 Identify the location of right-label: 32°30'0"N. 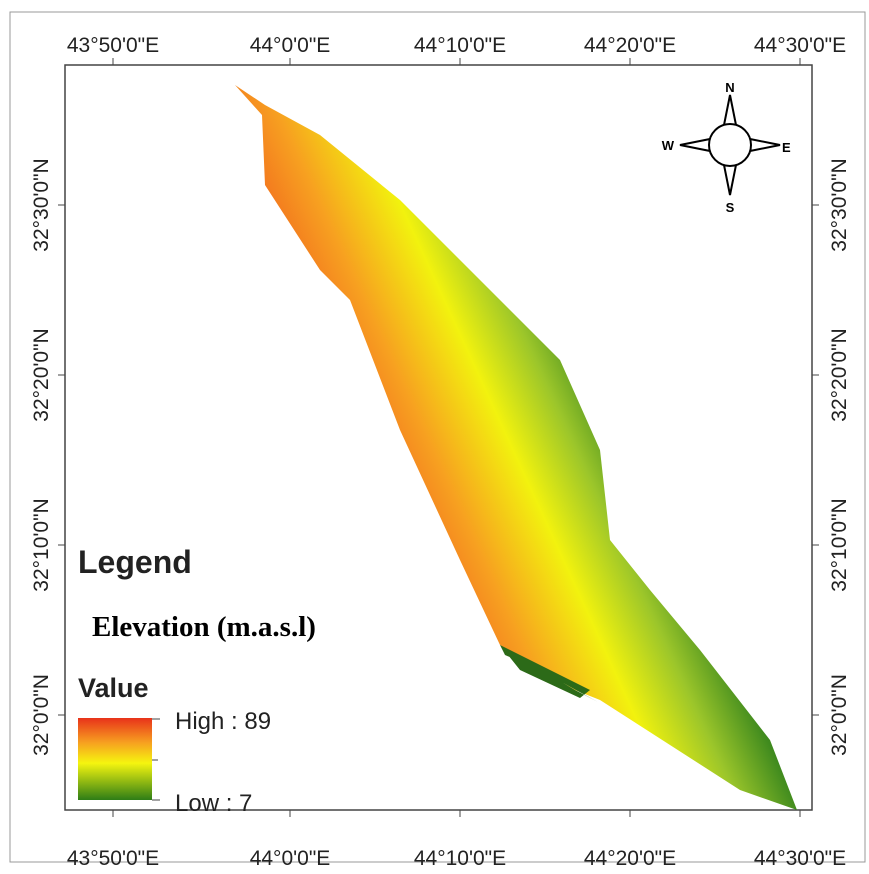
(839, 204).